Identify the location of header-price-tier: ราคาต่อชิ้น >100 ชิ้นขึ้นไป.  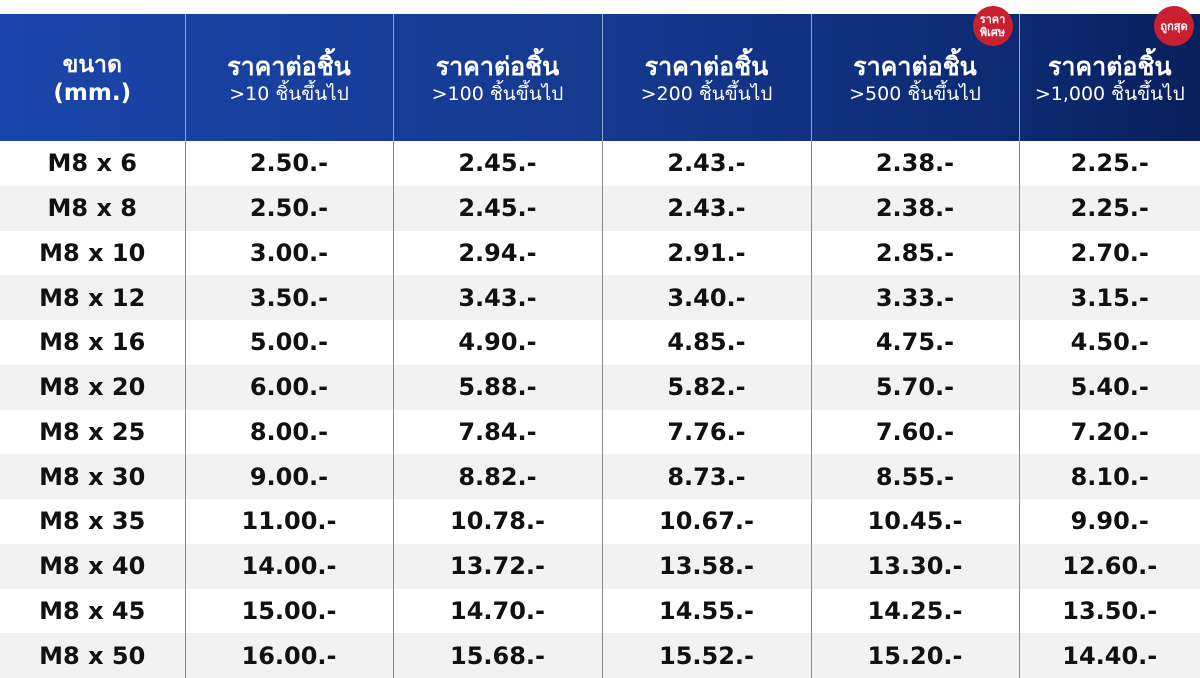
(497, 77).